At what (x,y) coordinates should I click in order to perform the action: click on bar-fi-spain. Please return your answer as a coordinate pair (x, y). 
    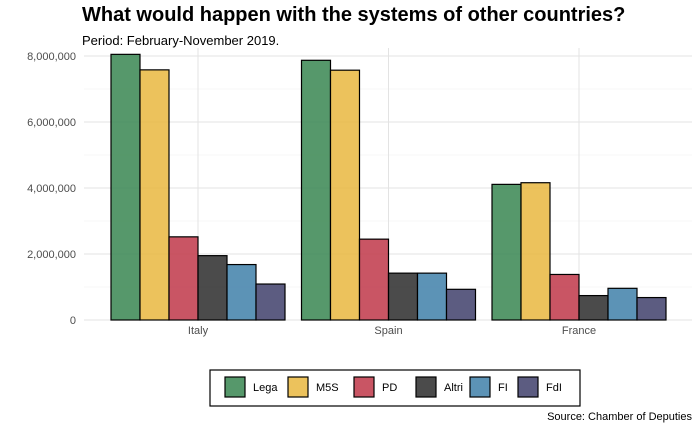
    Looking at the image, I should click on (432, 296).